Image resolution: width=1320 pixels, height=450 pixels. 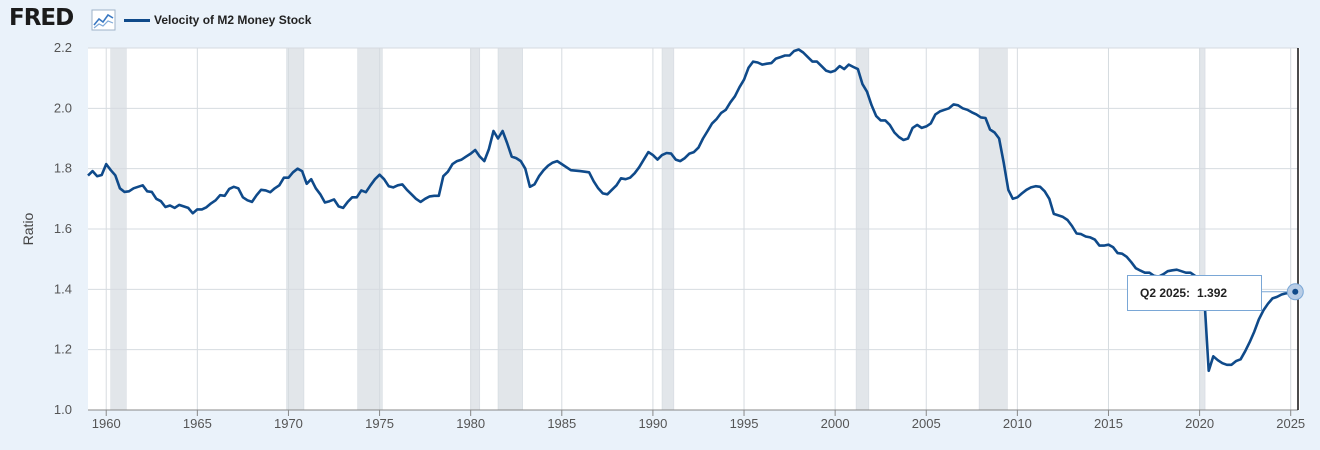 I want to click on x-tick-label: 2020, so click(x=1199, y=423).